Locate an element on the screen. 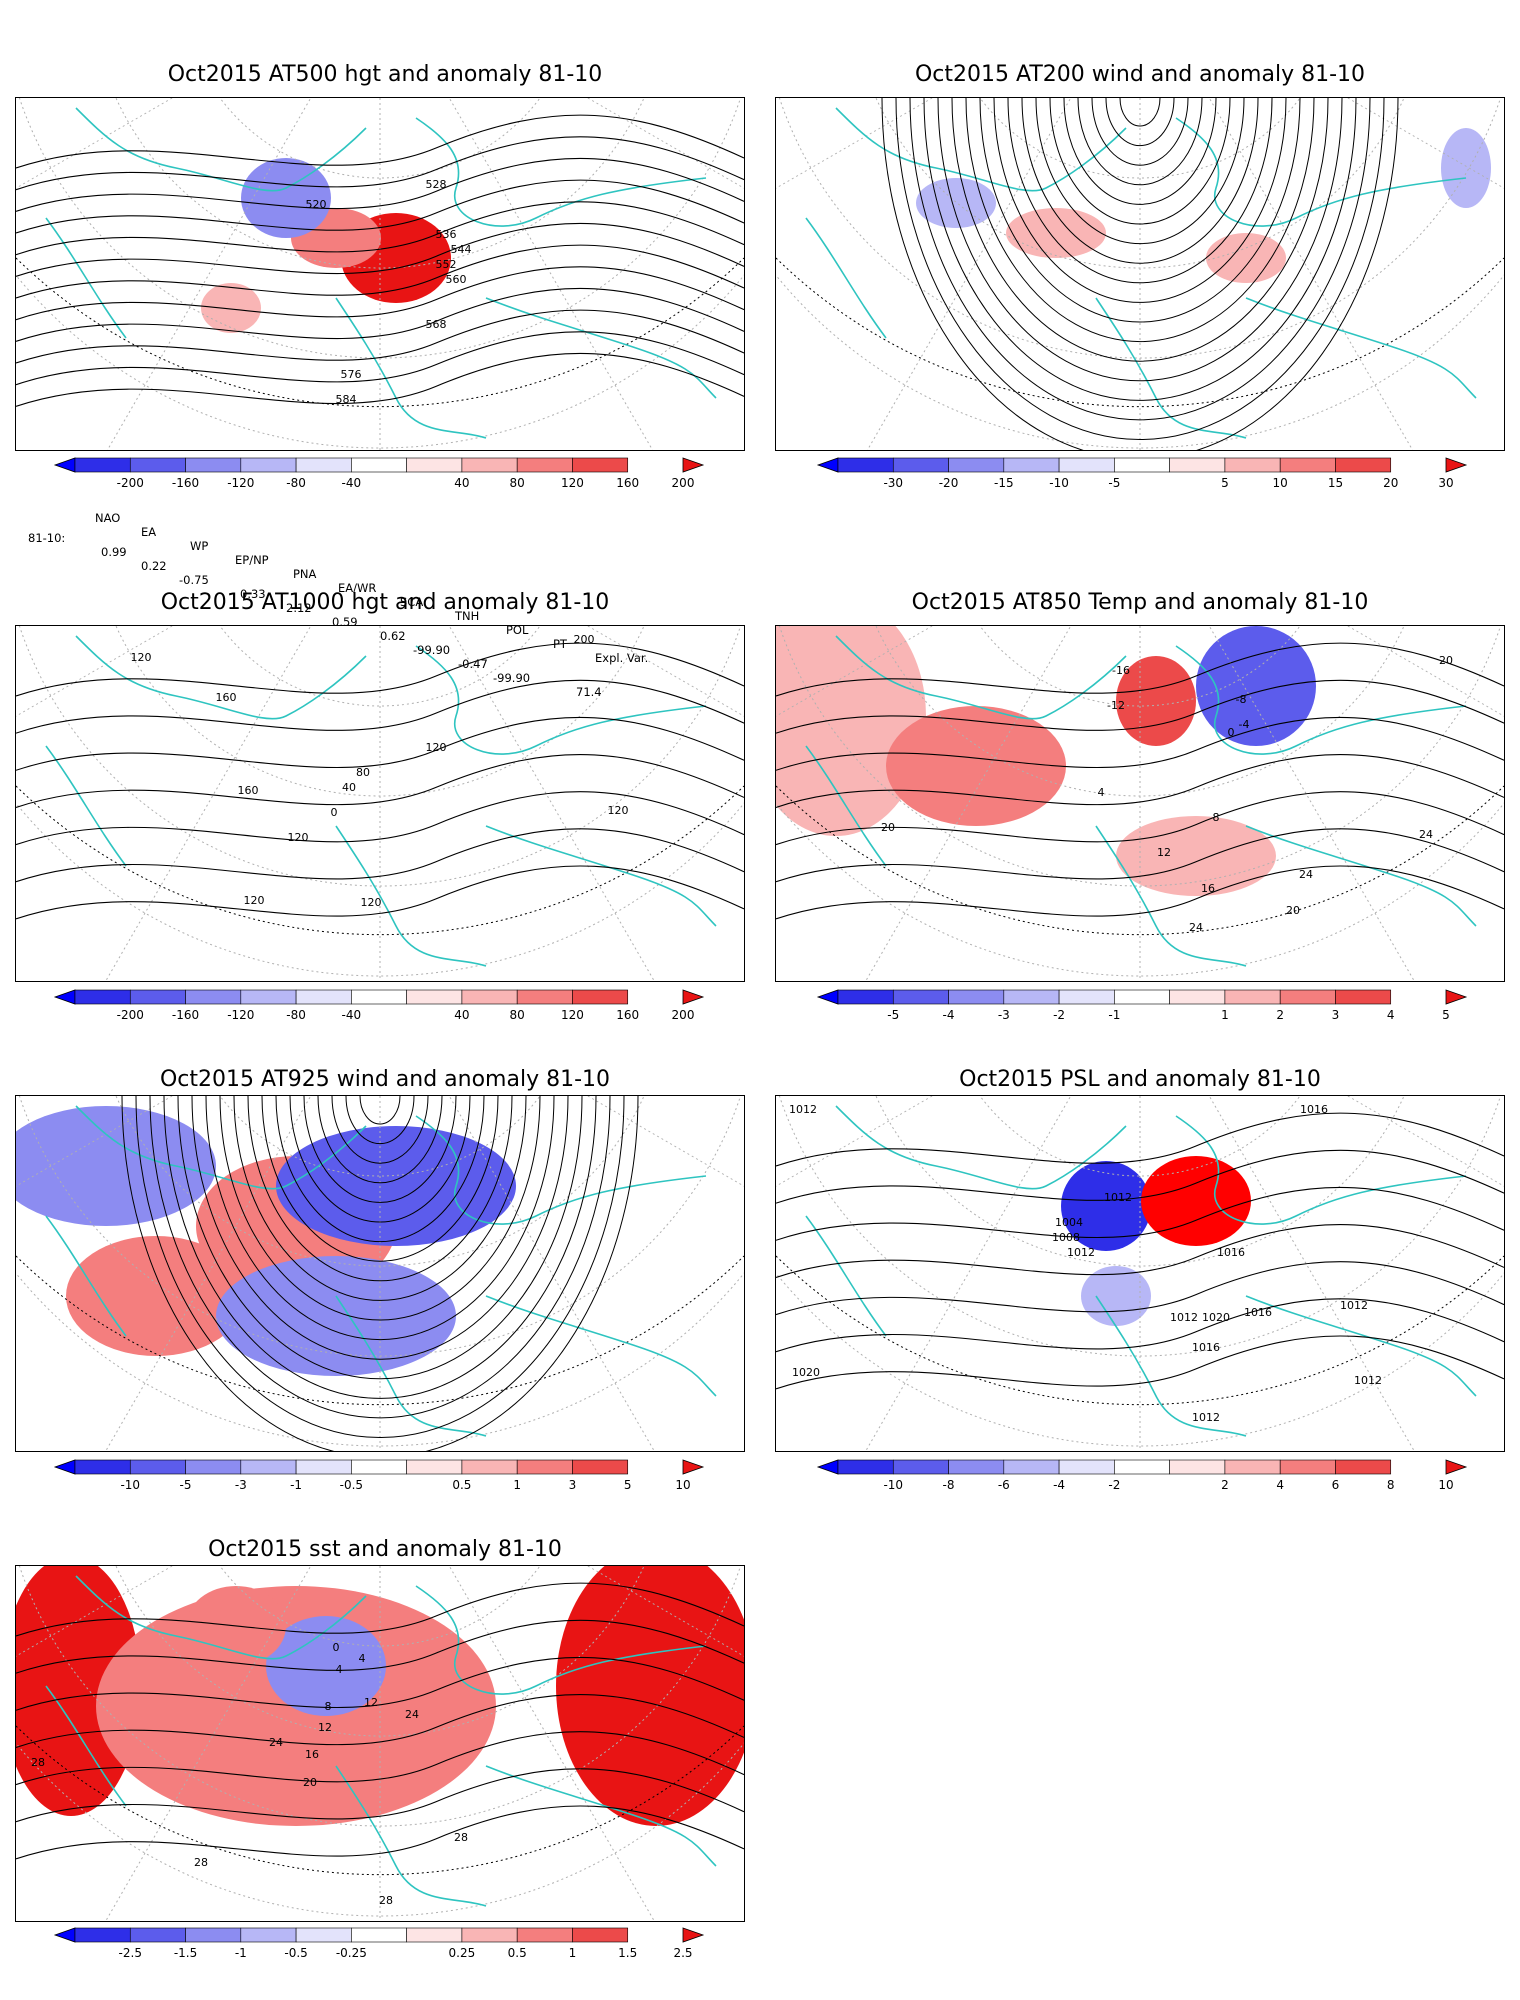 This screenshot has height=2000, width=1520. colorbar-tick-label: 200 is located at coordinates (683, 483).